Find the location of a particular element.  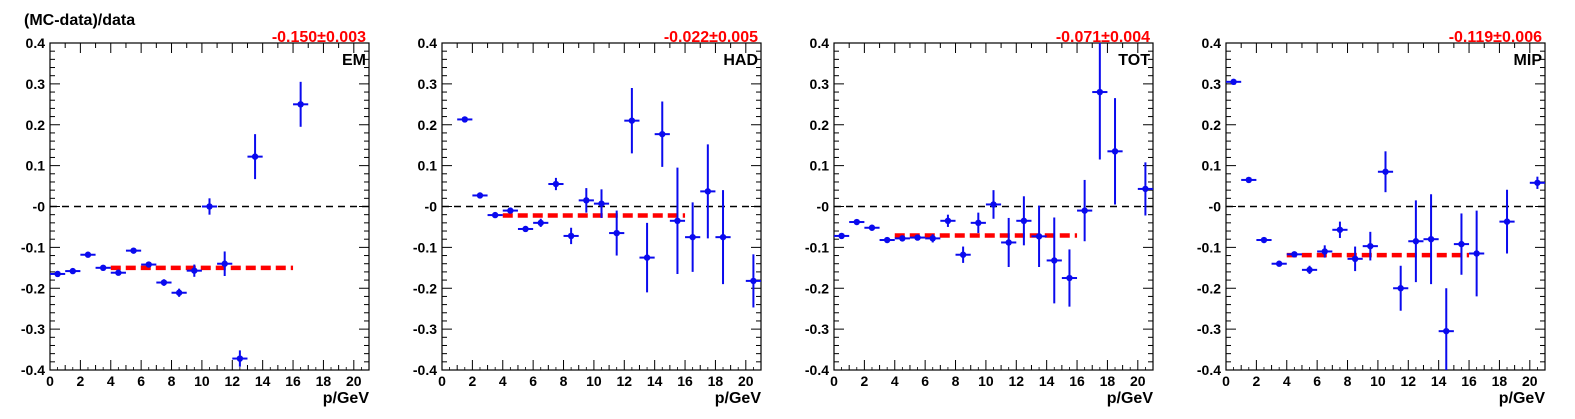

x-tick-label: 4 is located at coordinates (111, 381).